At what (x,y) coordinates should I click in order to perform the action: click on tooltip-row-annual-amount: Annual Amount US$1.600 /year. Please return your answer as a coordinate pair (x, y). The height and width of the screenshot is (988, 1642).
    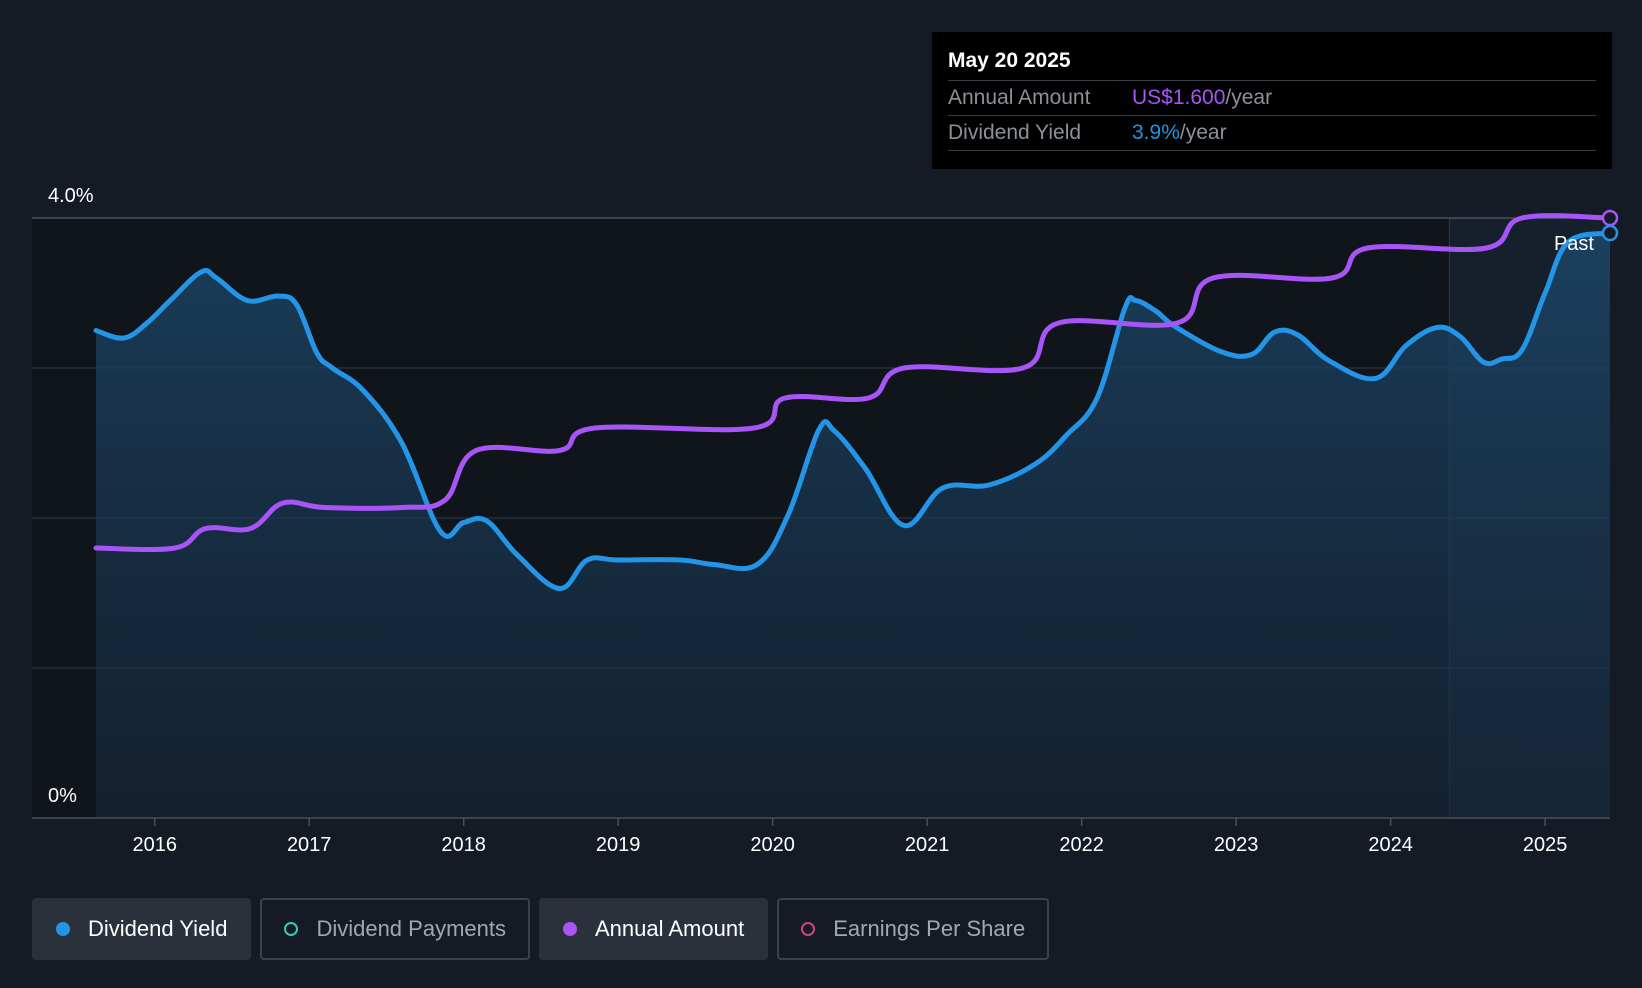
    Looking at the image, I should click on (1272, 97).